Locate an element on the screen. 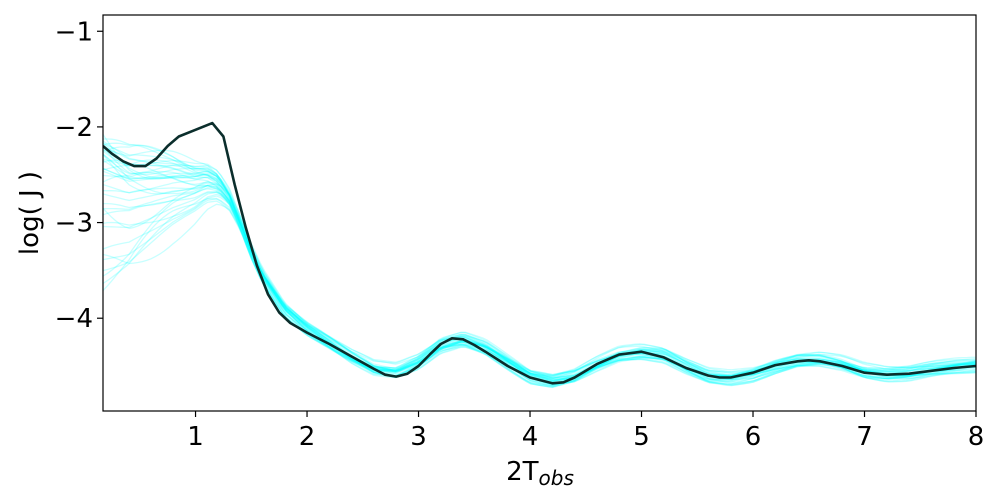 The width and height of the screenshot is (1000, 500). x-tick-label: 3 is located at coordinates (418, 437).